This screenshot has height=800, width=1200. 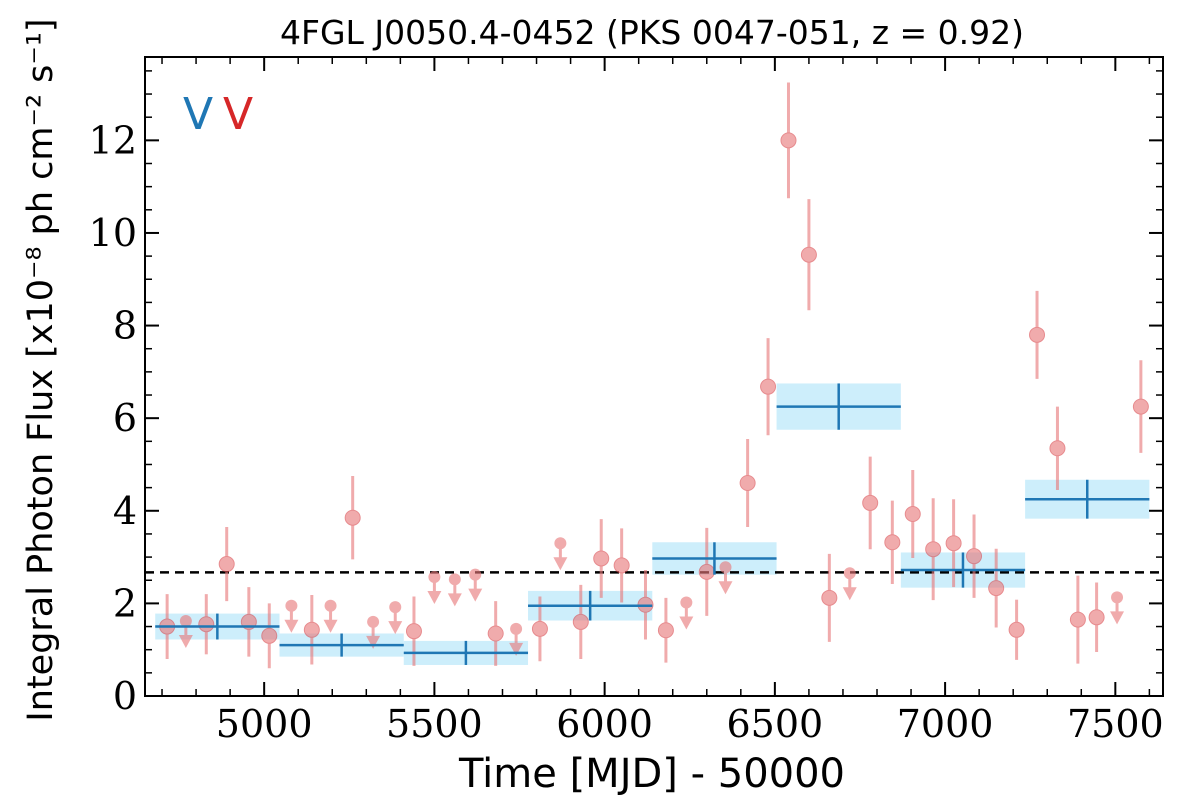 I want to click on y-tick-label: 10, so click(x=113, y=233).